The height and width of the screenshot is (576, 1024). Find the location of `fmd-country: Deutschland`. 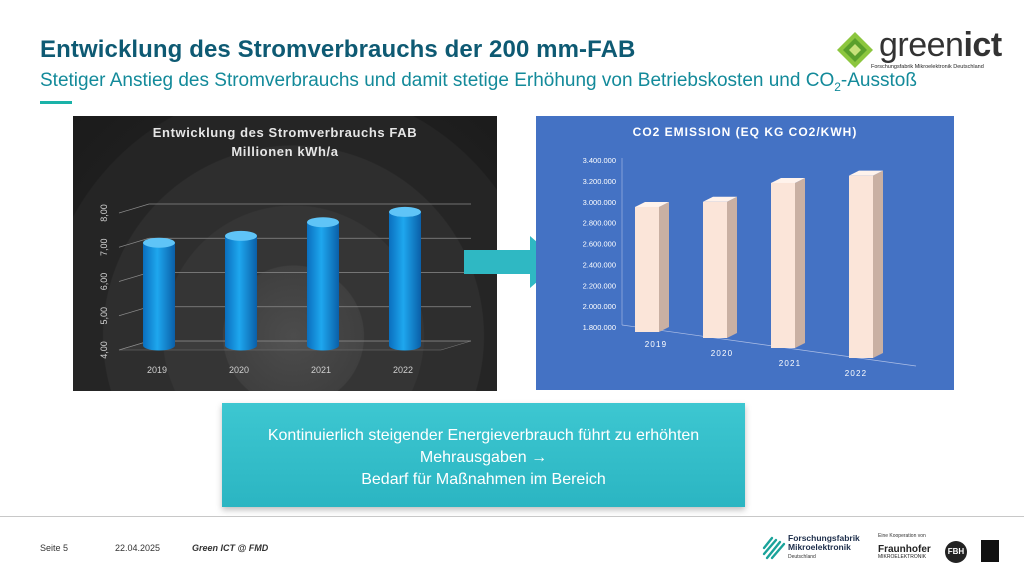

fmd-country: Deutschland is located at coordinates (802, 557).